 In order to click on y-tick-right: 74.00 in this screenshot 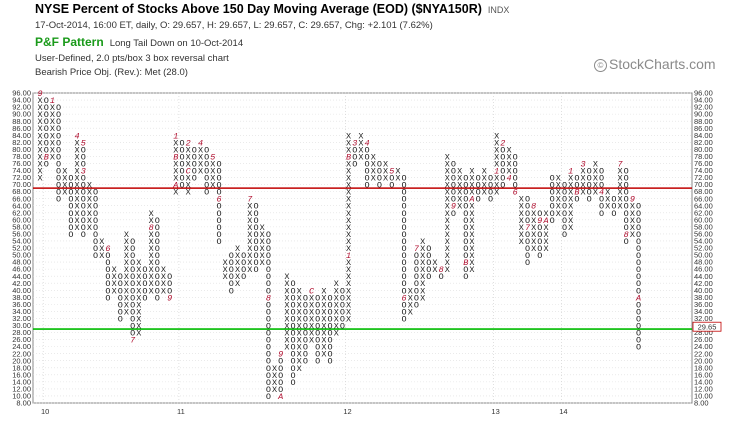, I will do `click(703, 170)`.